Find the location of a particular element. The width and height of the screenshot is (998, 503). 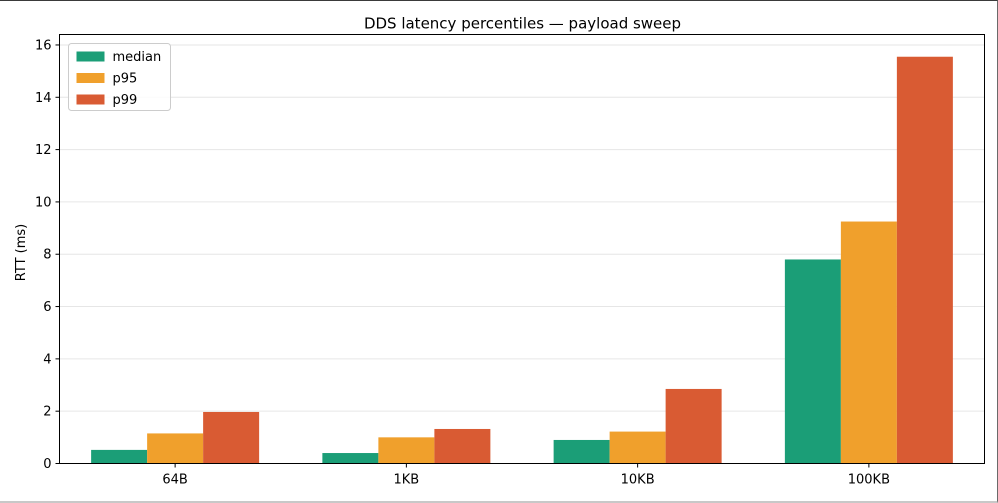

bar-p99-64B is located at coordinates (231, 437).